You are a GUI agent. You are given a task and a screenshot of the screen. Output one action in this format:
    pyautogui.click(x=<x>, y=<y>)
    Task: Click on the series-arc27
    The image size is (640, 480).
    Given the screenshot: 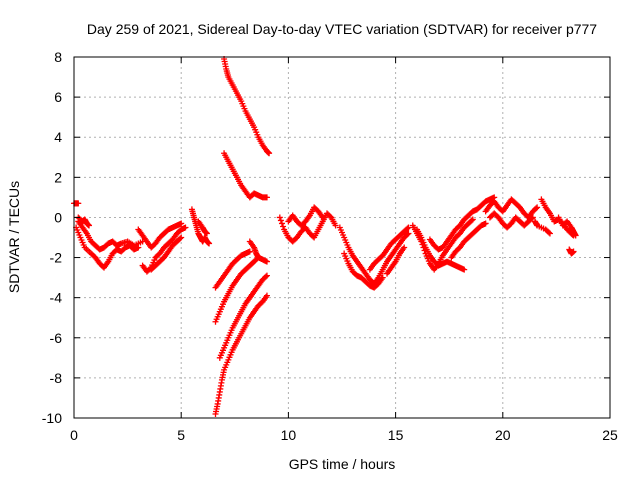 What is the action you would take?
    pyautogui.click(x=511, y=208)
    